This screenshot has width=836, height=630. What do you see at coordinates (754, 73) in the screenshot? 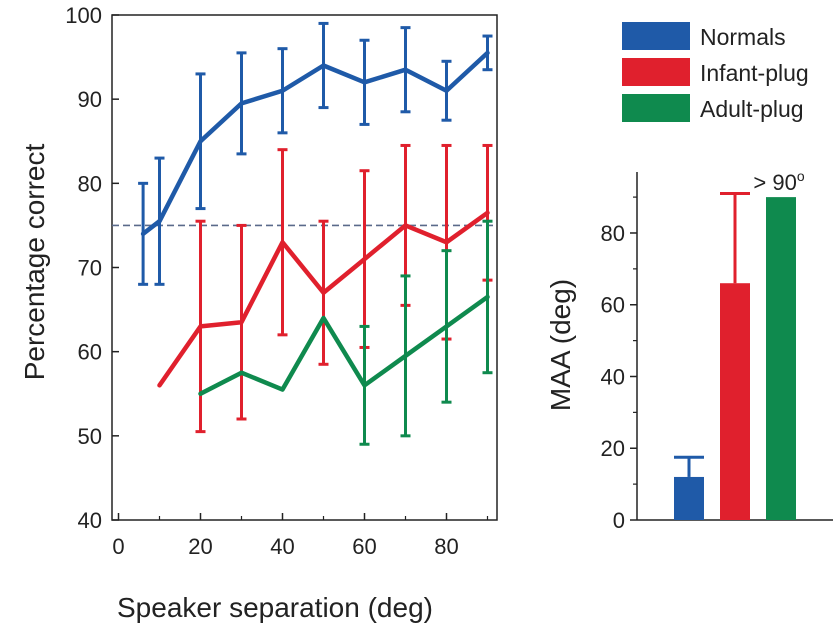
I see `legend-label-infant-plug: Infant-plug` at bounding box center [754, 73].